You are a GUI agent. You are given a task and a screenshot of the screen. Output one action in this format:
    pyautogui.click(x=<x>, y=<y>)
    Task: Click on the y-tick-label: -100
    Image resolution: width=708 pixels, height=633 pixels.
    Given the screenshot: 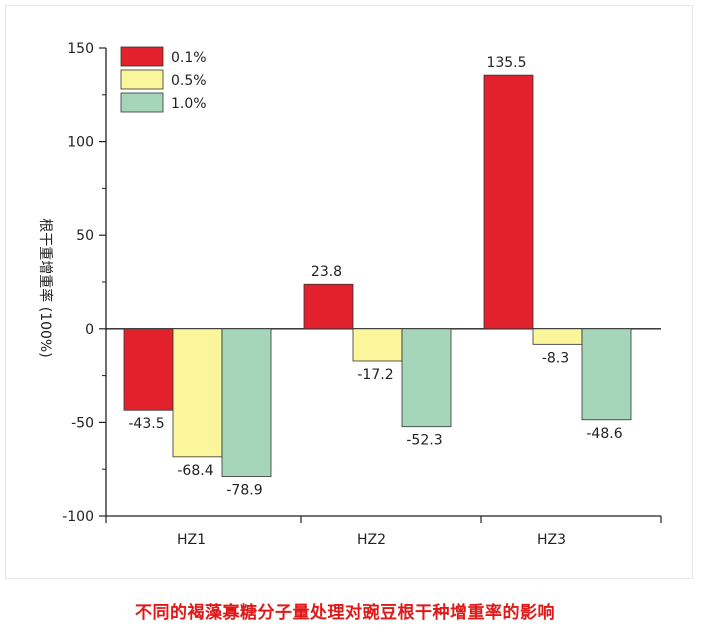 What is the action you would take?
    pyautogui.click(x=78, y=517)
    